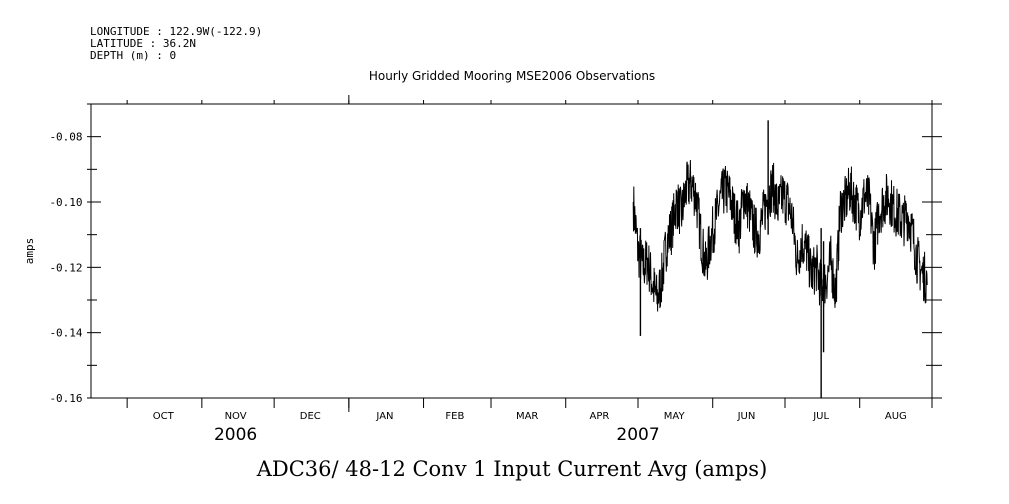  Describe the element at coordinates (143, 43) in the screenshot. I see `latitude-label: LATITUDE : 36.2N` at that location.